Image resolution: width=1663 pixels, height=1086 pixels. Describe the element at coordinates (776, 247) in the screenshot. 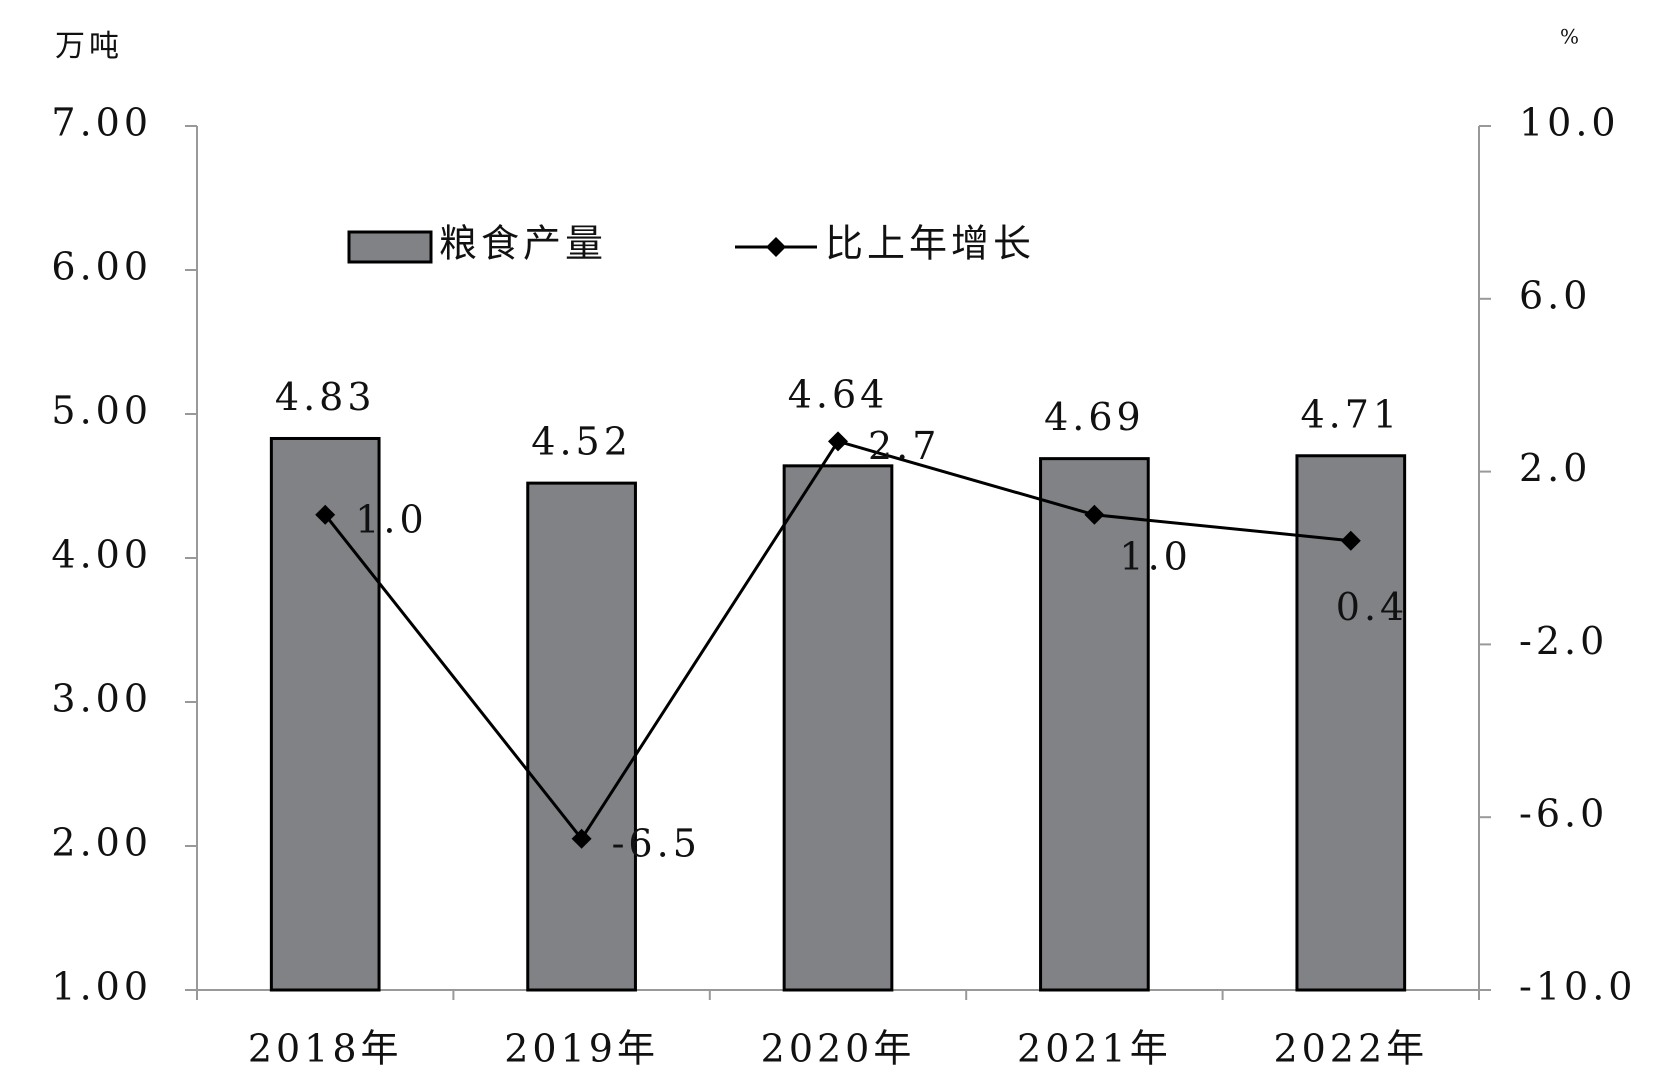

I see `legend-marker` at that location.